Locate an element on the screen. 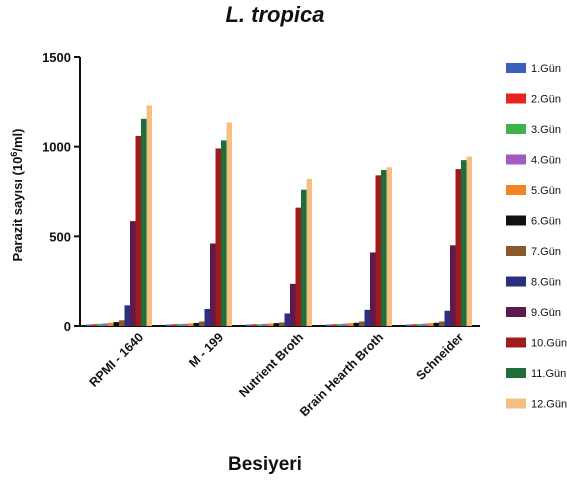 The height and width of the screenshot is (480, 567). x-category-label: RPMI - 1640 is located at coordinates (117, 360).